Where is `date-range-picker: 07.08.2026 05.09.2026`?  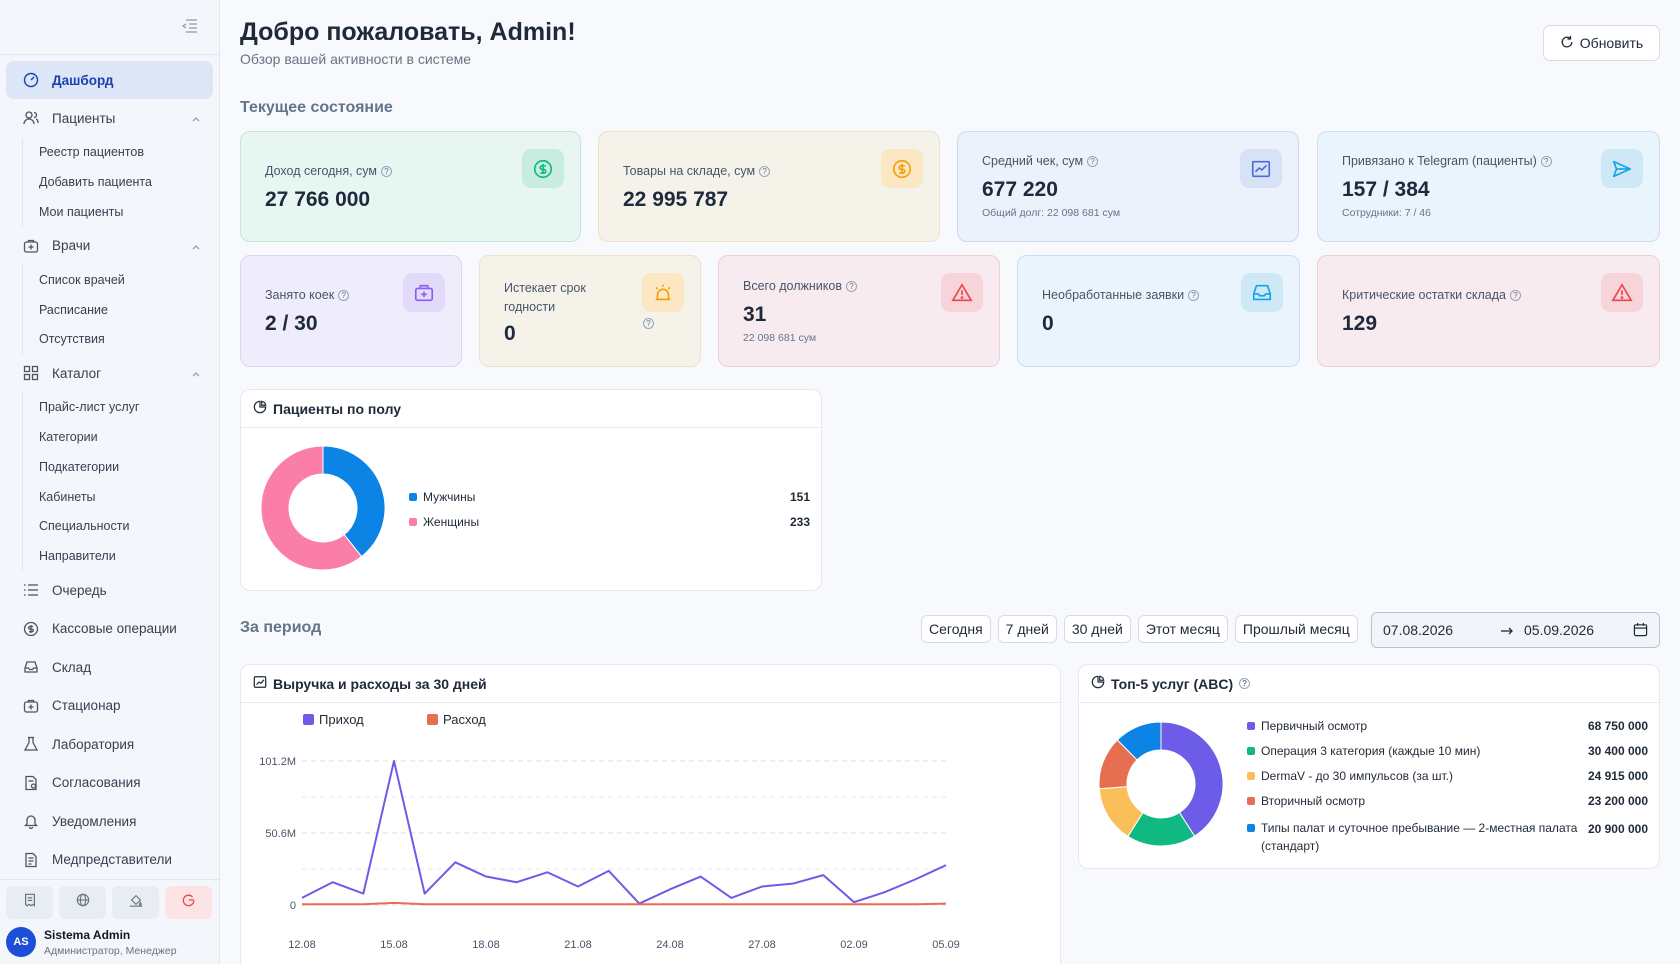
date-range-picker: 07.08.2026 05.09.2026 is located at coordinates (1515, 630).